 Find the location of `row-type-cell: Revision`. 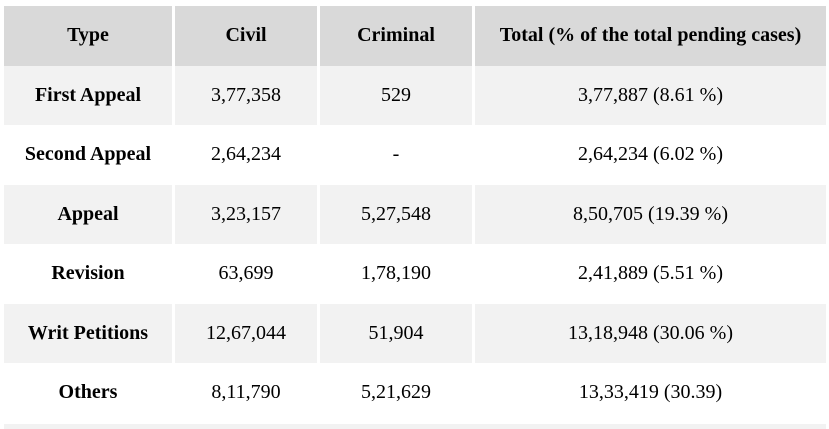

row-type-cell: Revision is located at coordinates (88, 273).